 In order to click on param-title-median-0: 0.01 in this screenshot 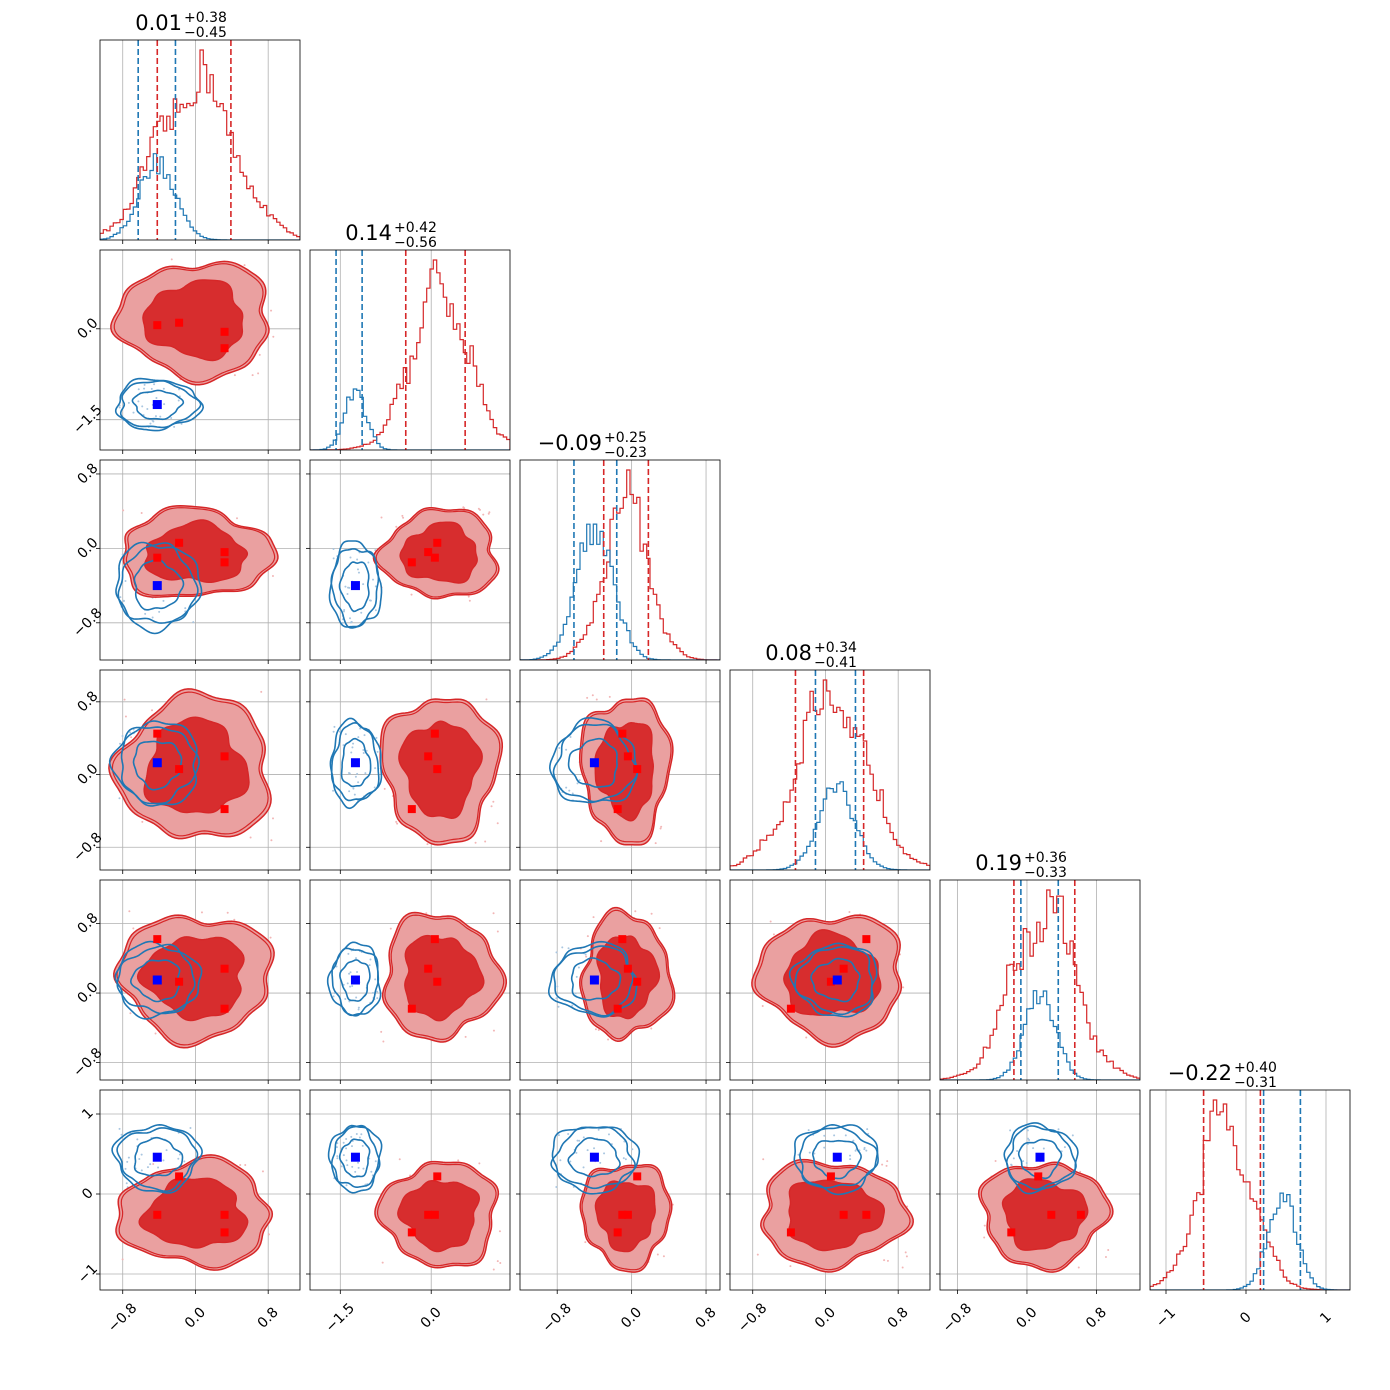, I will do `click(158, 23)`.